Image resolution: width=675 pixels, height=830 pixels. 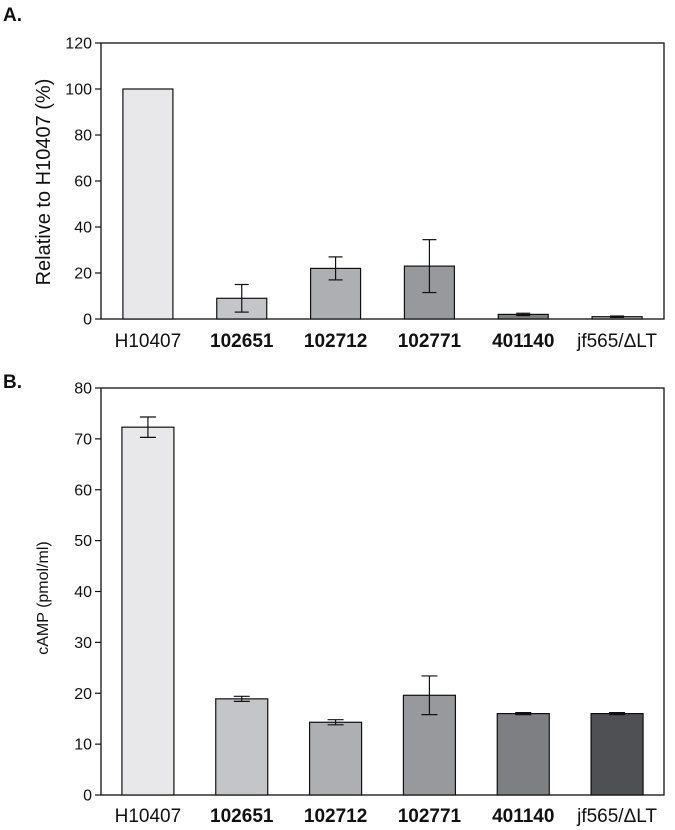 What do you see at coordinates (616, 341) in the screenshot?
I see `panel-a-category-label: jf565/ΔLT` at bounding box center [616, 341].